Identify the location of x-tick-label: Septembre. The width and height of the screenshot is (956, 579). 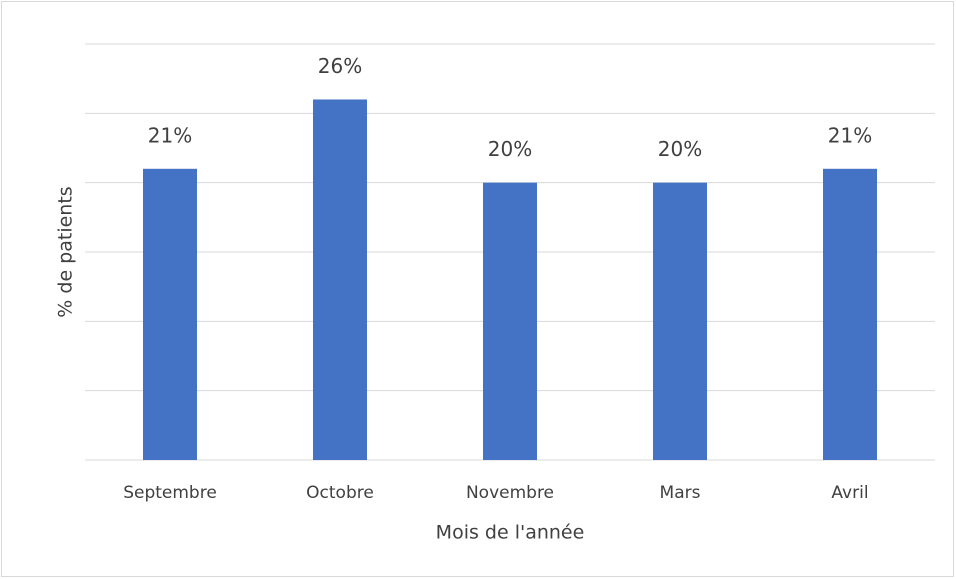
(170, 493).